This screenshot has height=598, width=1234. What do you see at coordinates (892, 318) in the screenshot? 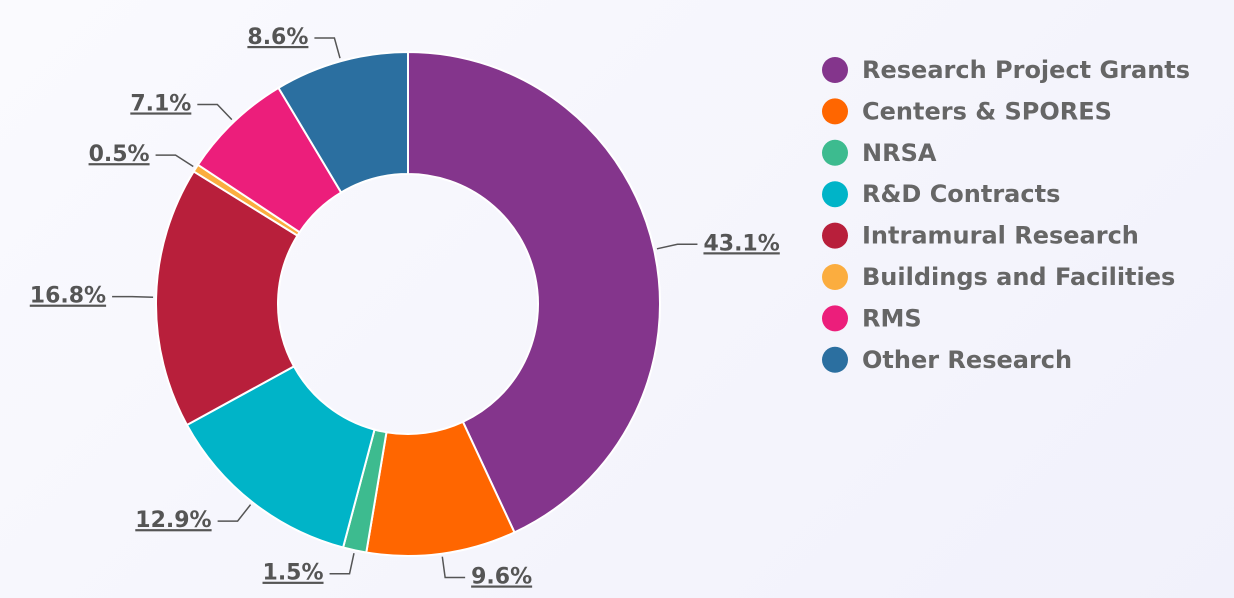
I see `legend-label: RMS` at bounding box center [892, 318].